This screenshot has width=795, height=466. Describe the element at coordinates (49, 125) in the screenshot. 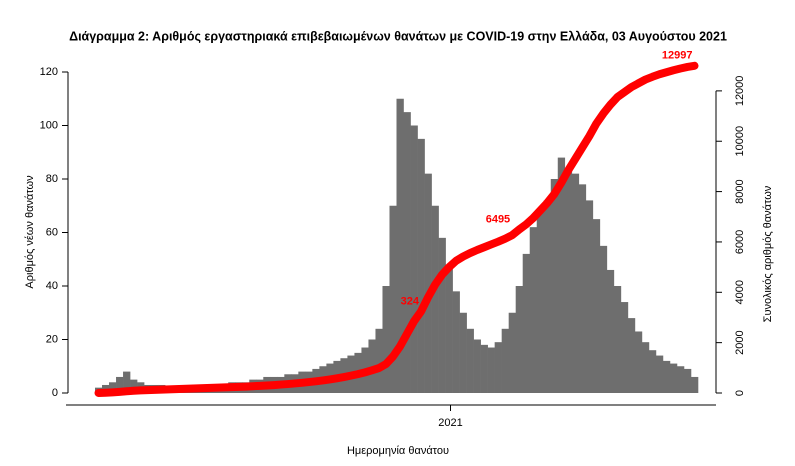

I see `y-tick-label: 100` at that location.